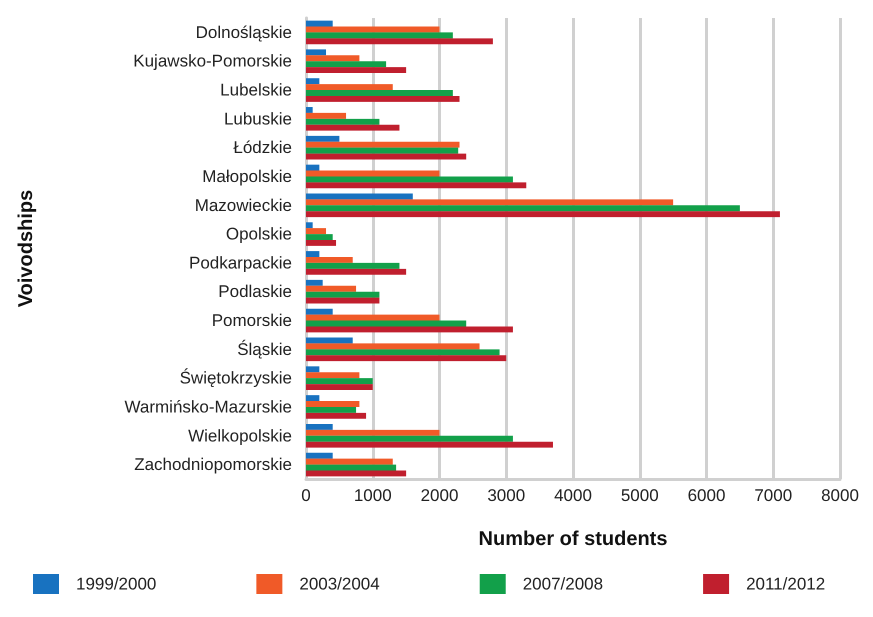 The height and width of the screenshot is (617, 873). What do you see at coordinates (243, 205) in the screenshot?
I see `y-tick-label: Mazowieckie` at bounding box center [243, 205].